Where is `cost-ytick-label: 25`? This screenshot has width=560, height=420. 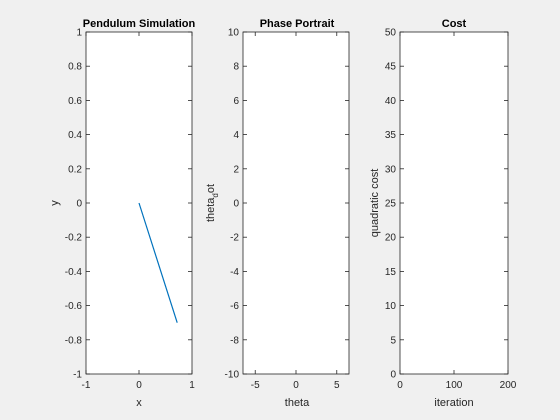
cost-ytick-label: 25 is located at coordinates (391, 204).